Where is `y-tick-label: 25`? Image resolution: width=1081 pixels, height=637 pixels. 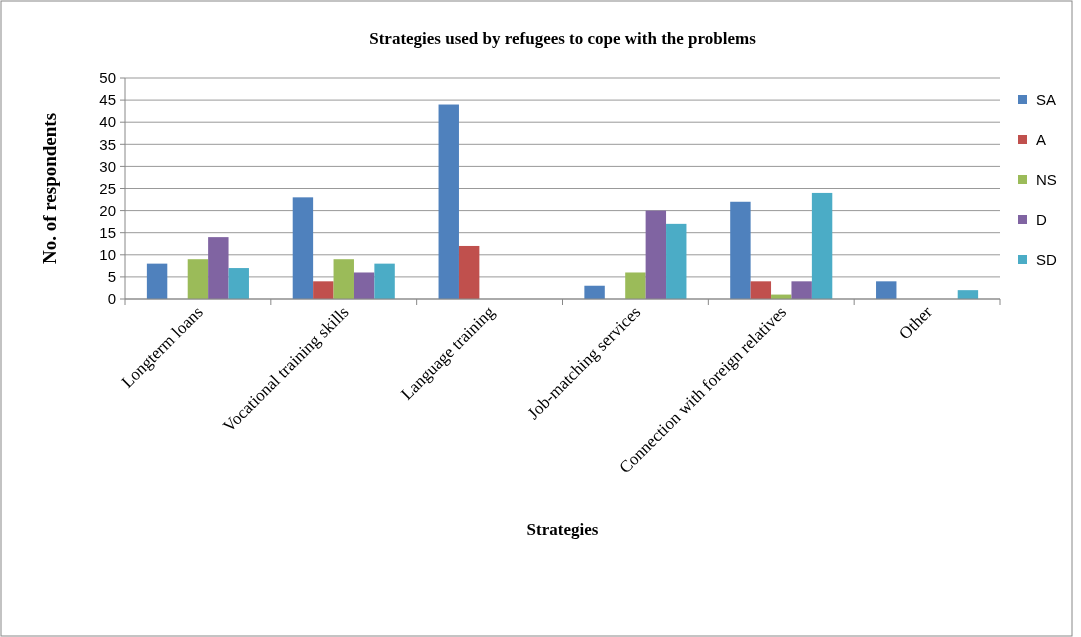 y-tick-label: 25 is located at coordinates (107, 188).